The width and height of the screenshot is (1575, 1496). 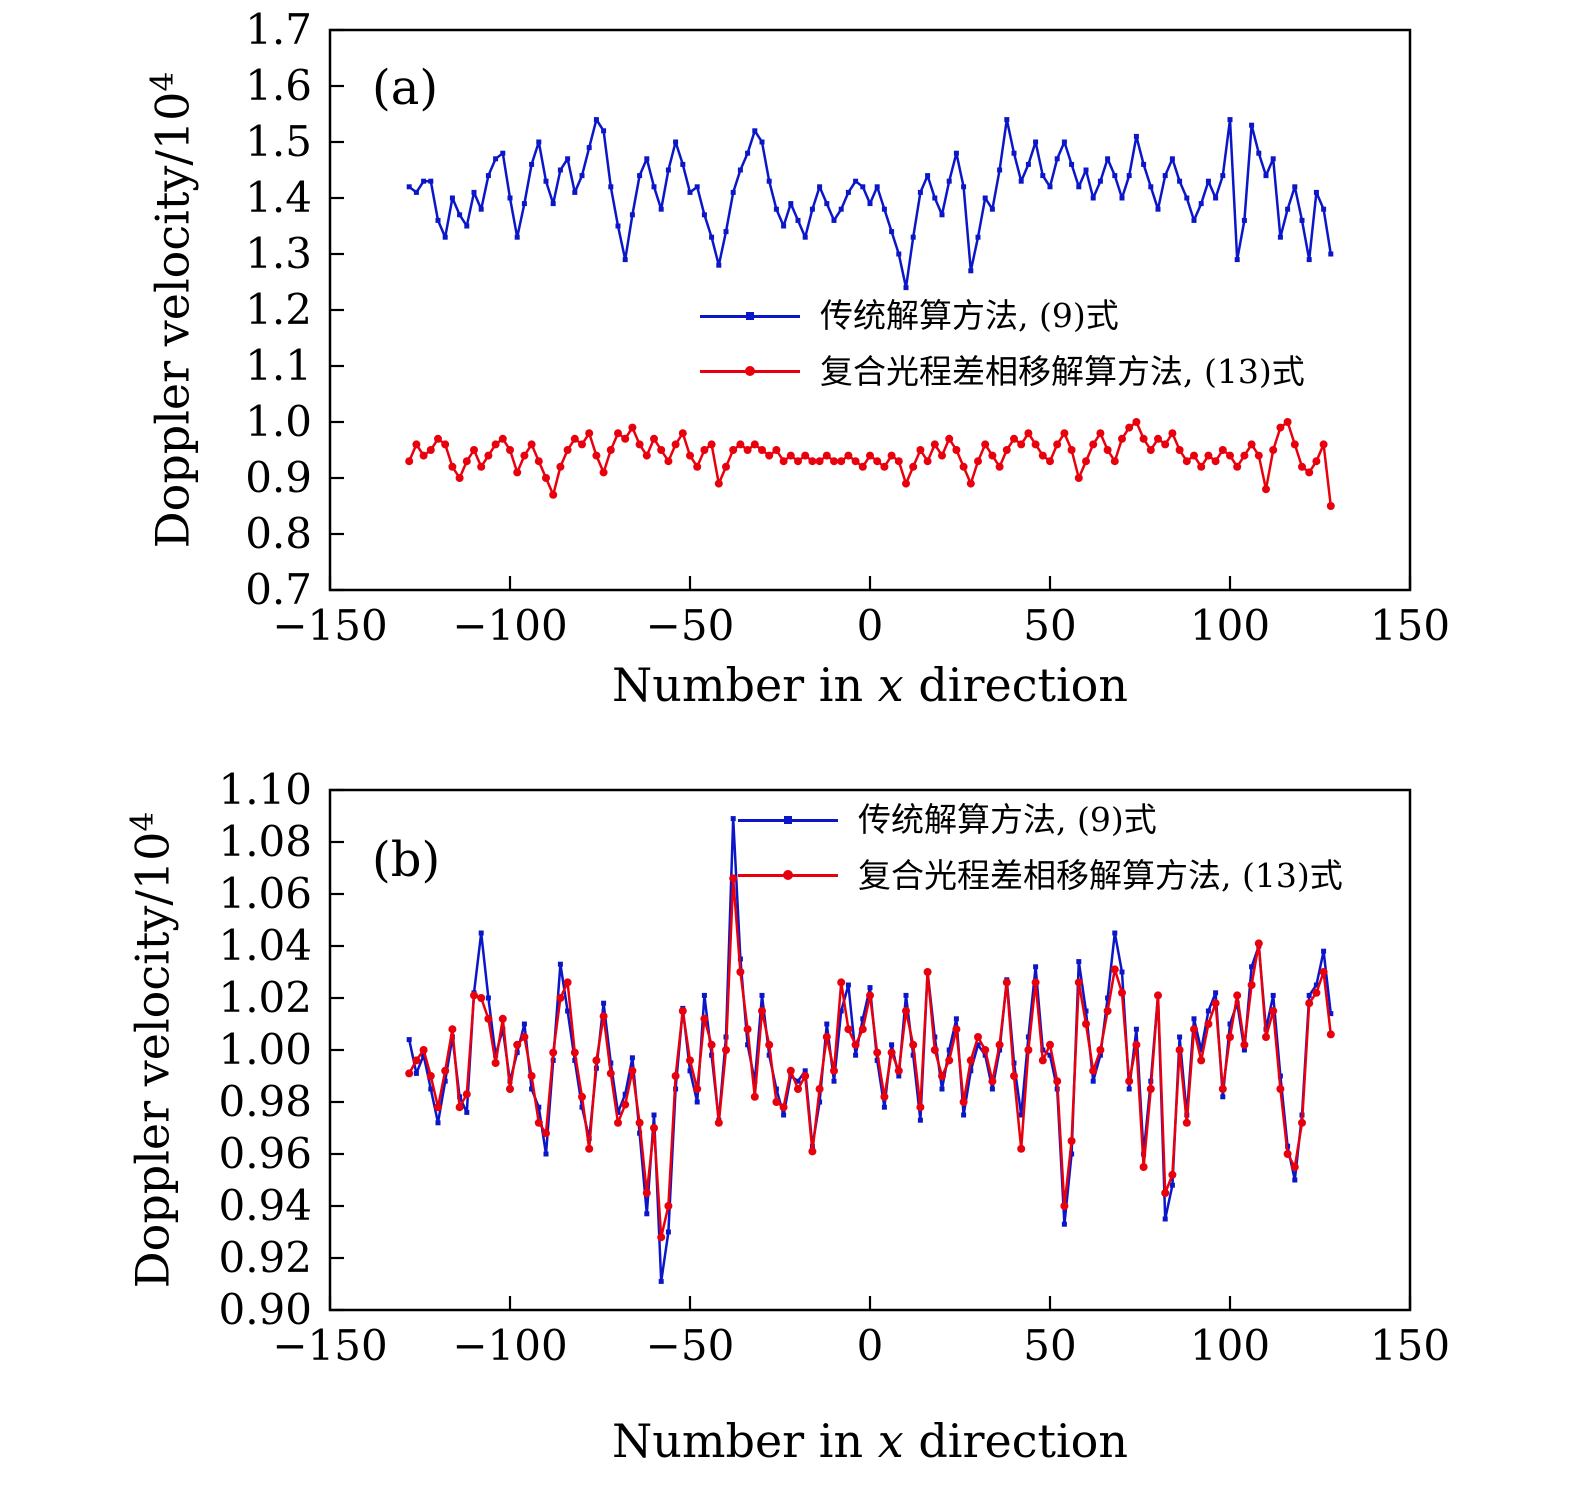 I want to click on x-tick-label: −100, so click(x=509, y=1345).